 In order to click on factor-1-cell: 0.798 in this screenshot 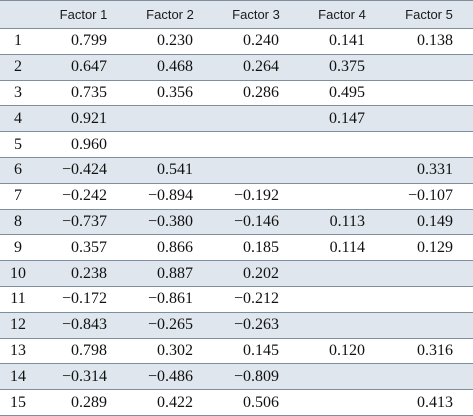, I will do `click(83, 351)`.